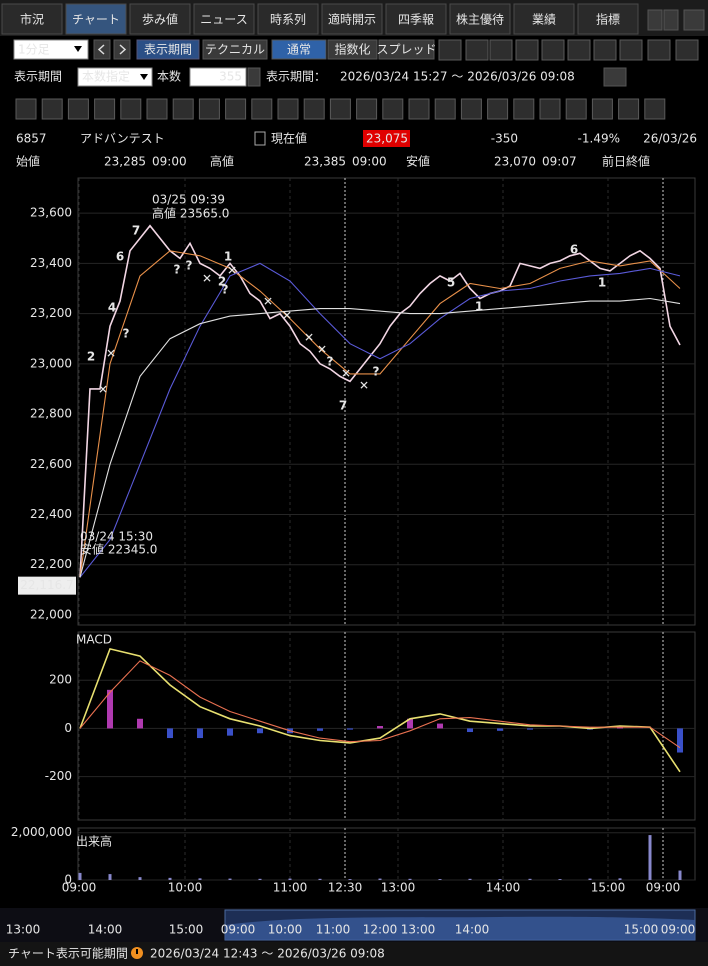 This screenshot has height=966, width=708. I want to click on icon-pattern, so click(553, 50).